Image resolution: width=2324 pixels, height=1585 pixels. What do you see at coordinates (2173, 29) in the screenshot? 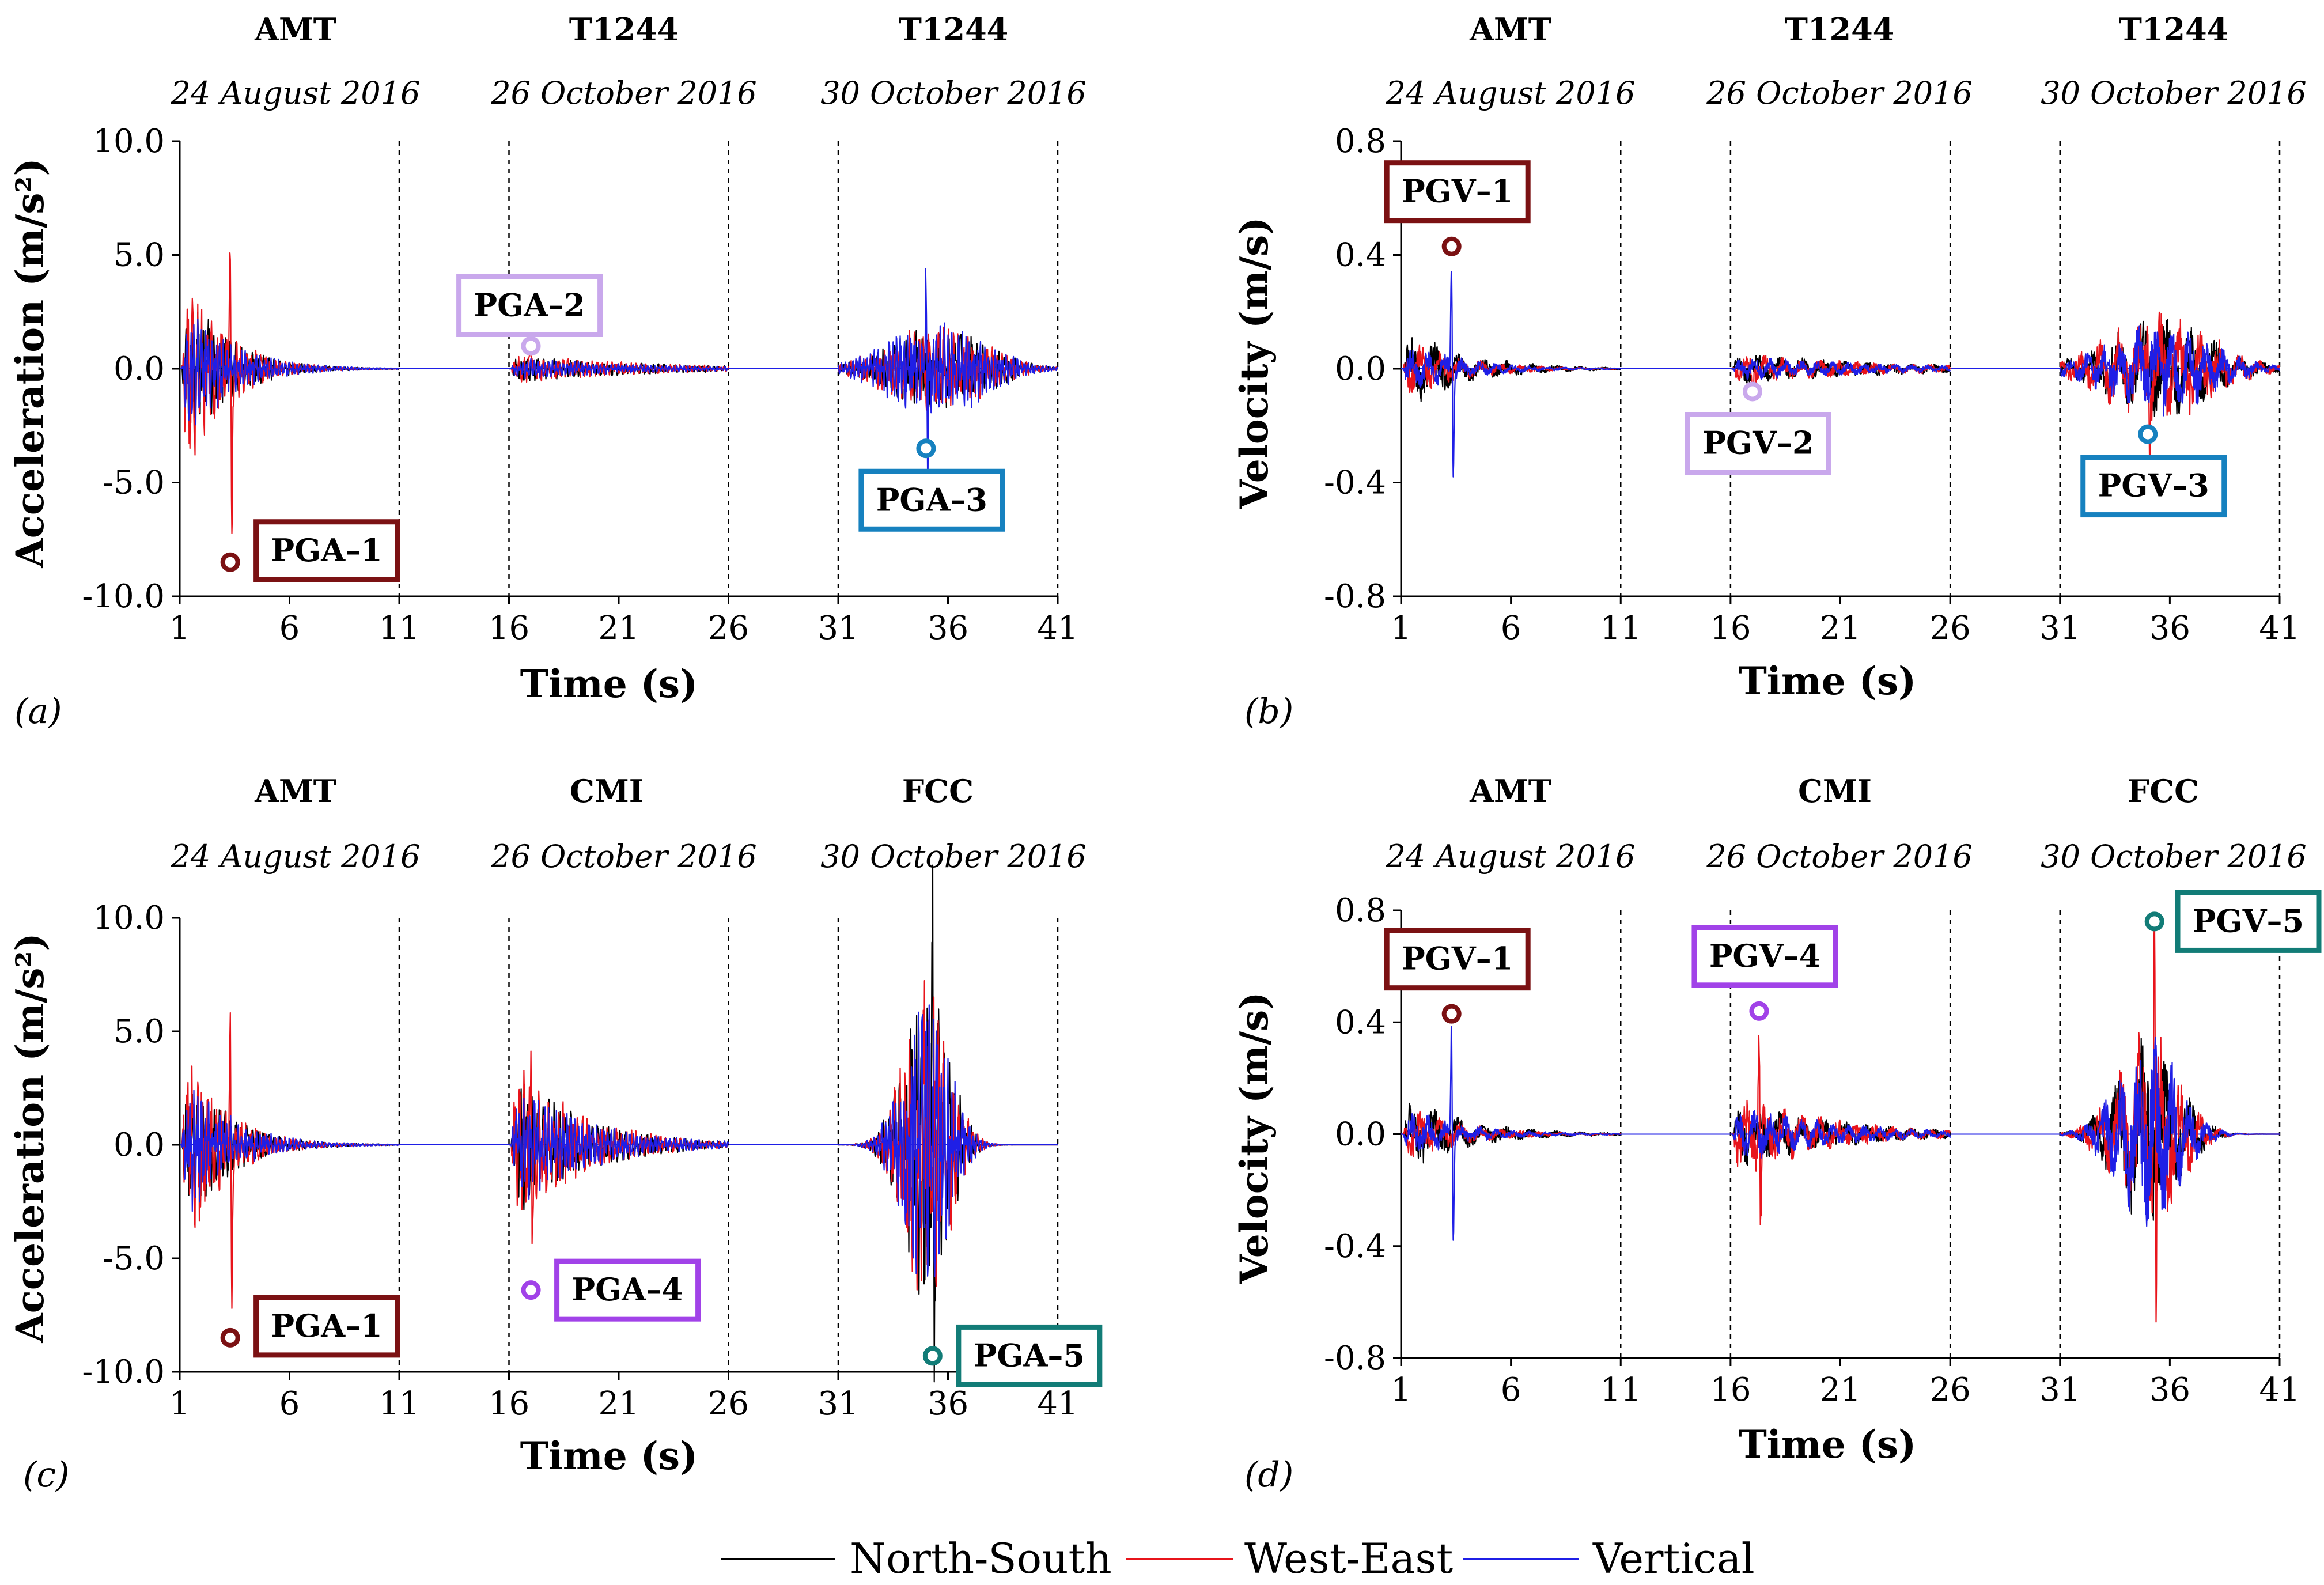
I see `segment-station-b-3: T1244` at bounding box center [2173, 29].